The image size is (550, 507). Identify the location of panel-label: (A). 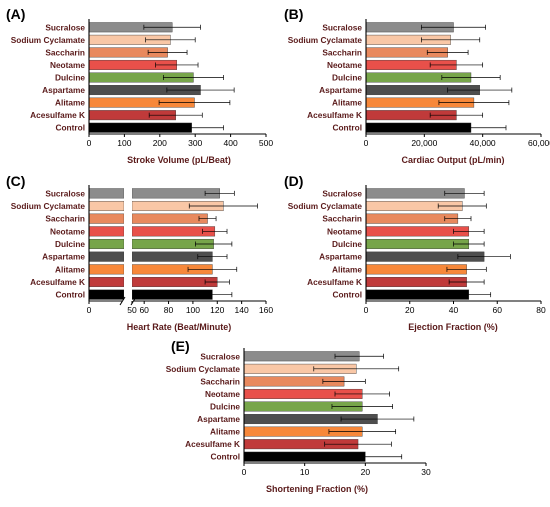
(15, 14).